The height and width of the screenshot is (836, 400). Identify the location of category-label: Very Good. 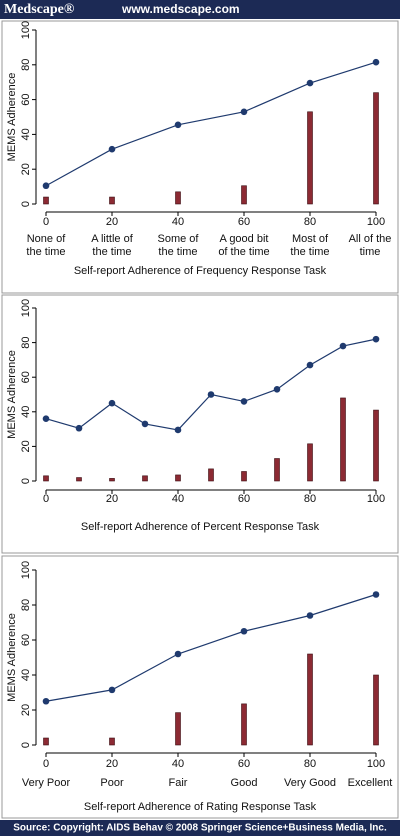
(310, 783).